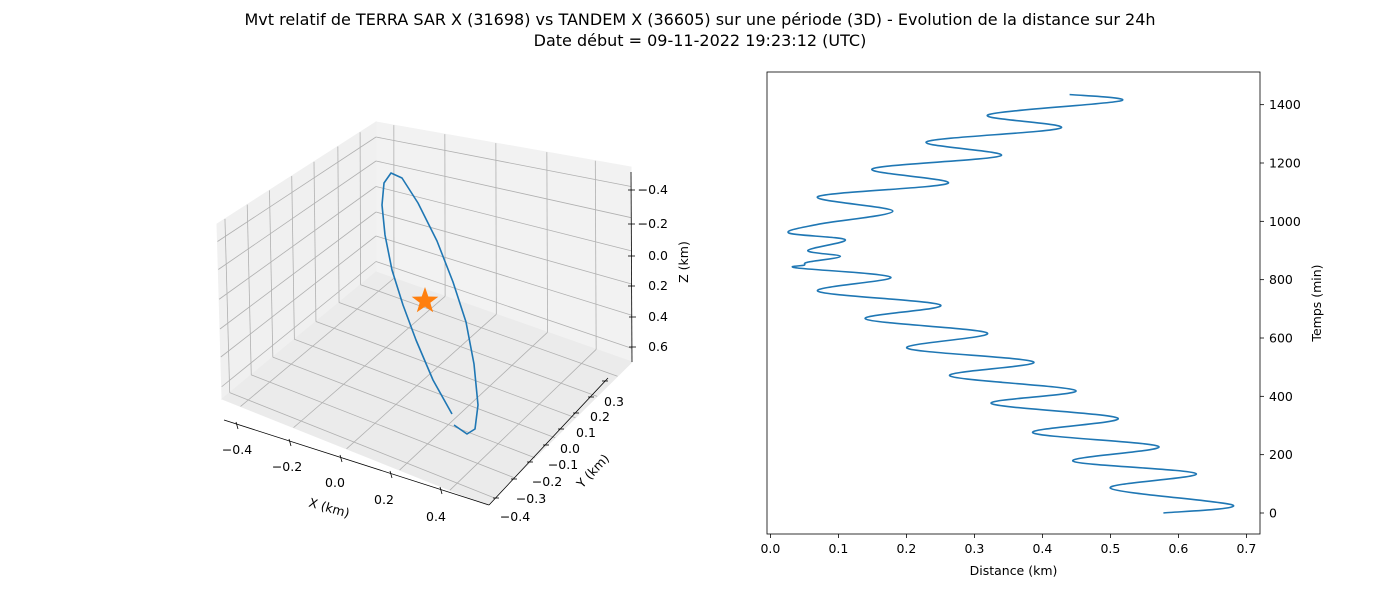  I want to click on x-tick-label-3: 0.2, so click(384, 499).